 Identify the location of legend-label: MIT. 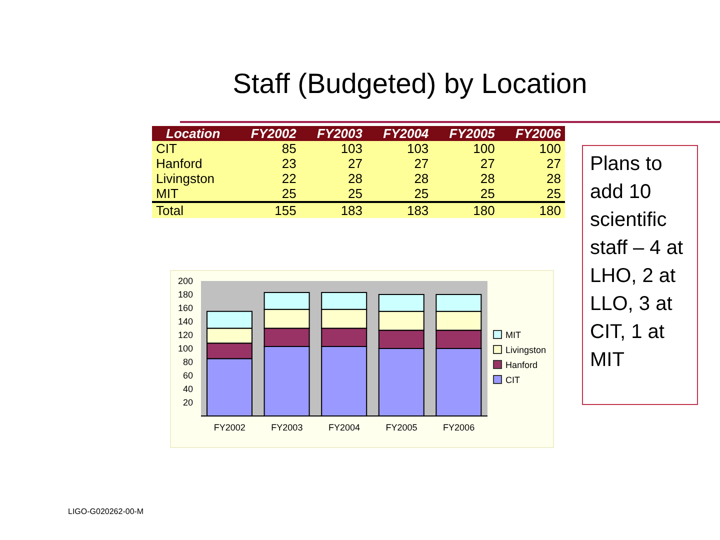
(513, 335).